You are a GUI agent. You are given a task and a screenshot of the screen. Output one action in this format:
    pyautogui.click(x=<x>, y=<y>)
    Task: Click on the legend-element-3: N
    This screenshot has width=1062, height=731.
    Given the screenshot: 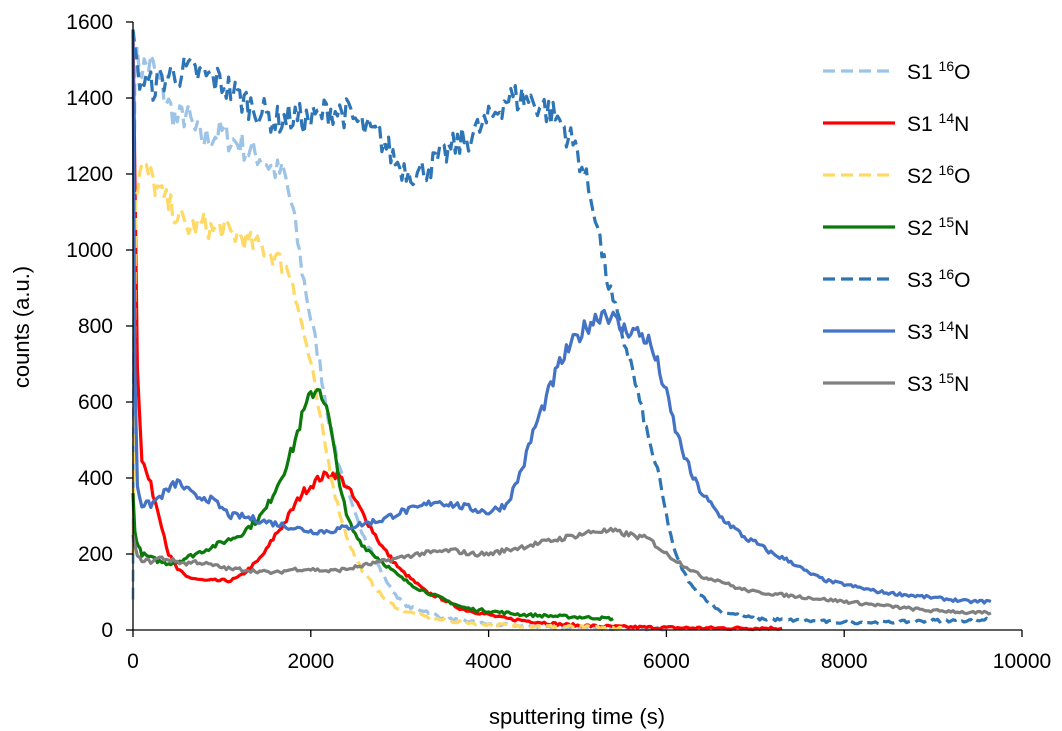 What is the action you would take?
    pyautogui.click(x=961, y=228)
    